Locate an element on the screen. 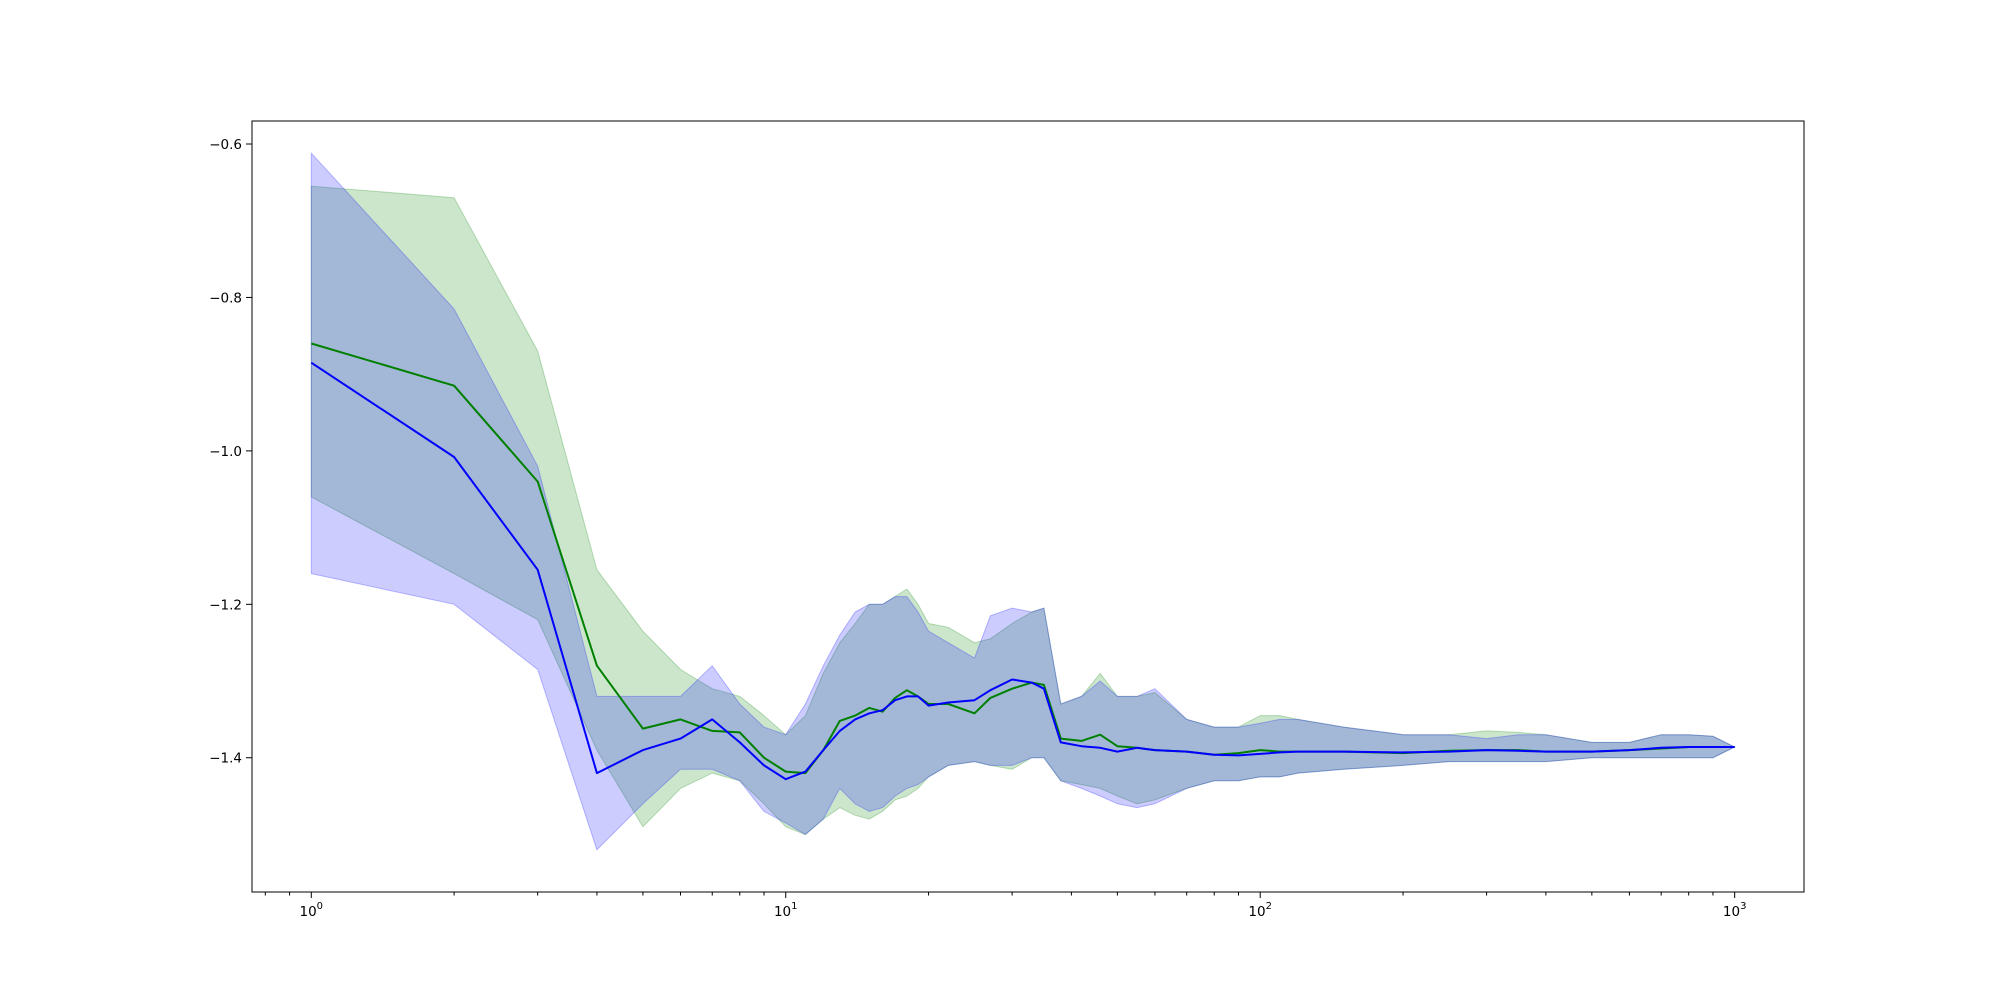 Image resolution: width=2000 pixels, height=1000 pixels. x-tick-label: 10⁰ is located at coordinates (311, 910).